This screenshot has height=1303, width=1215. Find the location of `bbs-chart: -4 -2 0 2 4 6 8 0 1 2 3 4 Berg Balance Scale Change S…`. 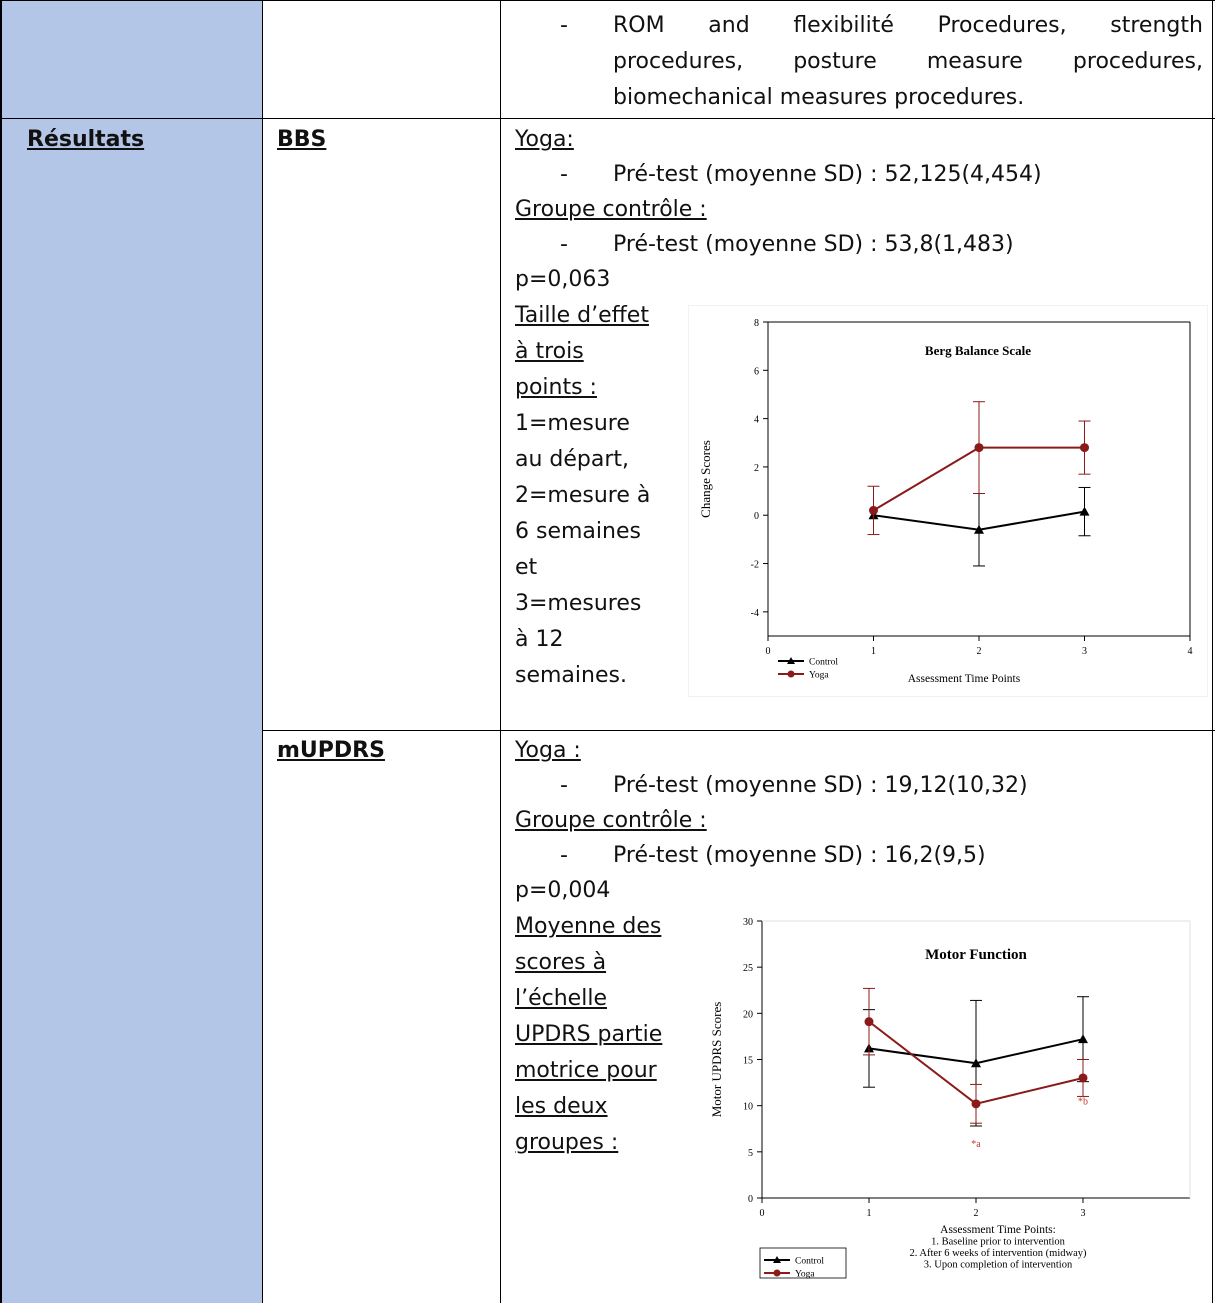

bbs-chart: -4 -2 0 2 4 6 8 0 1 2 3 4 Berg Balance Scale Change S… is located at coordinates (948, 501).